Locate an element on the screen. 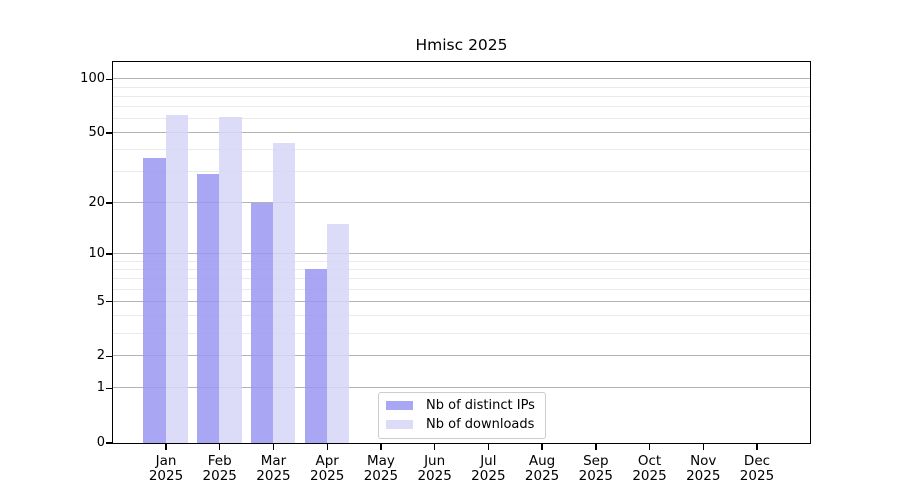 The height and width of the screenshot is (500, 900). y-tick-label: 100 is located at coordinates (92, 79).